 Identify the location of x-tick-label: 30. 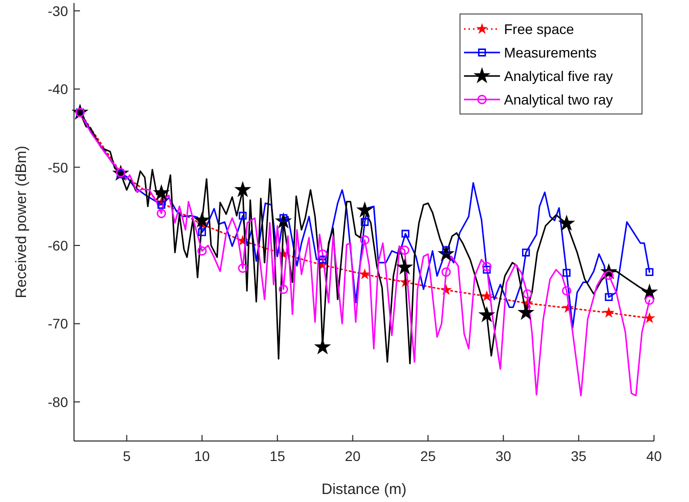
(504, 456).